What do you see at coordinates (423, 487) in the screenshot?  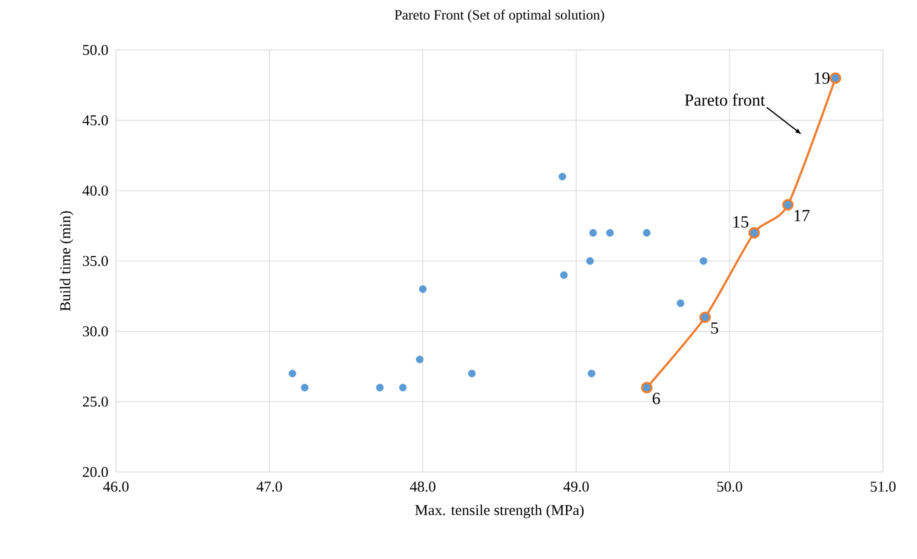 I see `x-tick-label: 48.0` at bounding box center [423, 487].